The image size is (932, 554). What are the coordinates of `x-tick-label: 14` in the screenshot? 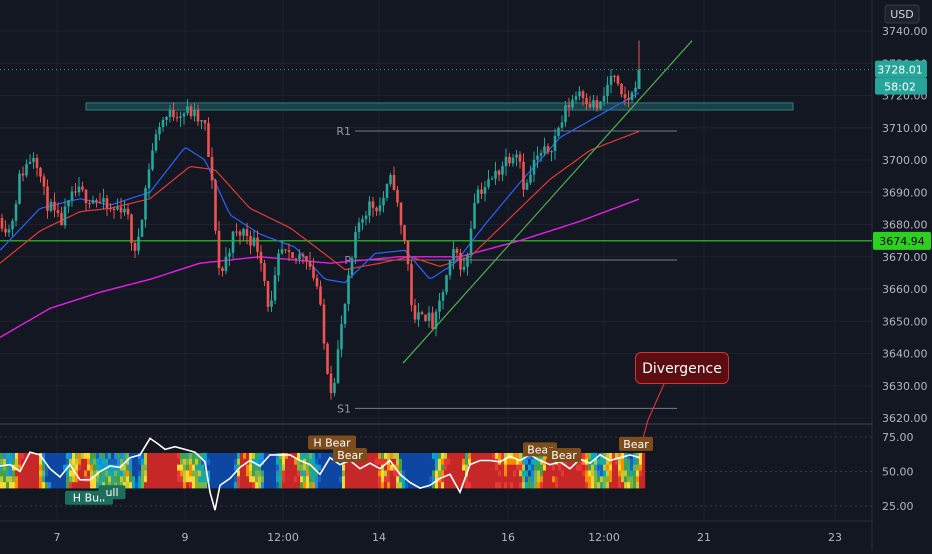 It's located at (379, 537).